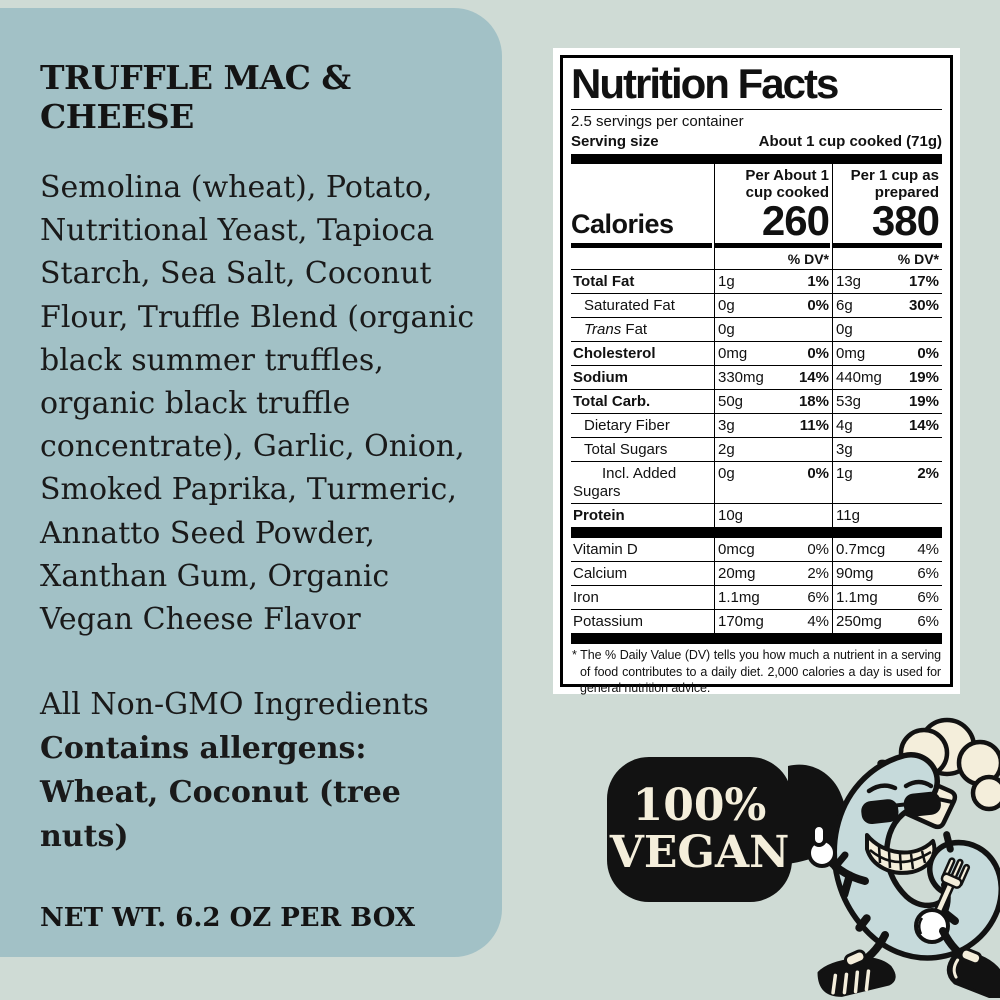  I want to click on nutrient-row-trans-fat: Trans Fat 0g 0g, so click(756, 329).